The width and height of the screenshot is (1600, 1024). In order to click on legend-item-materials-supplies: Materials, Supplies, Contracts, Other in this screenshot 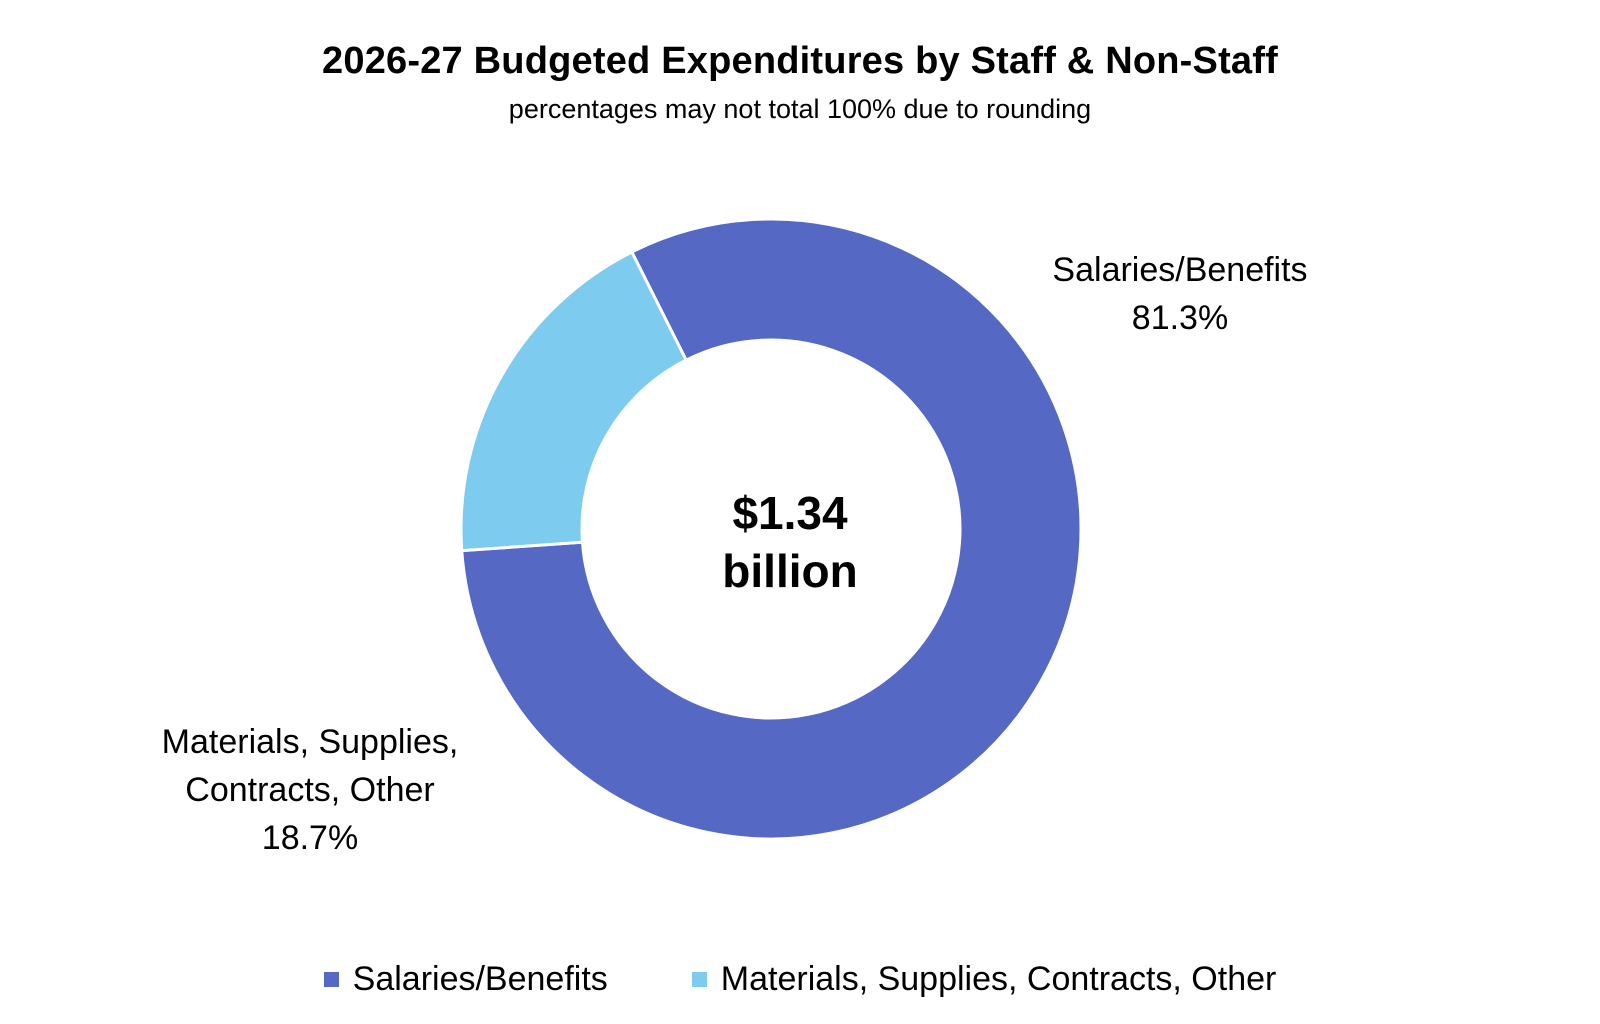, I will do `click(984, 979)`.